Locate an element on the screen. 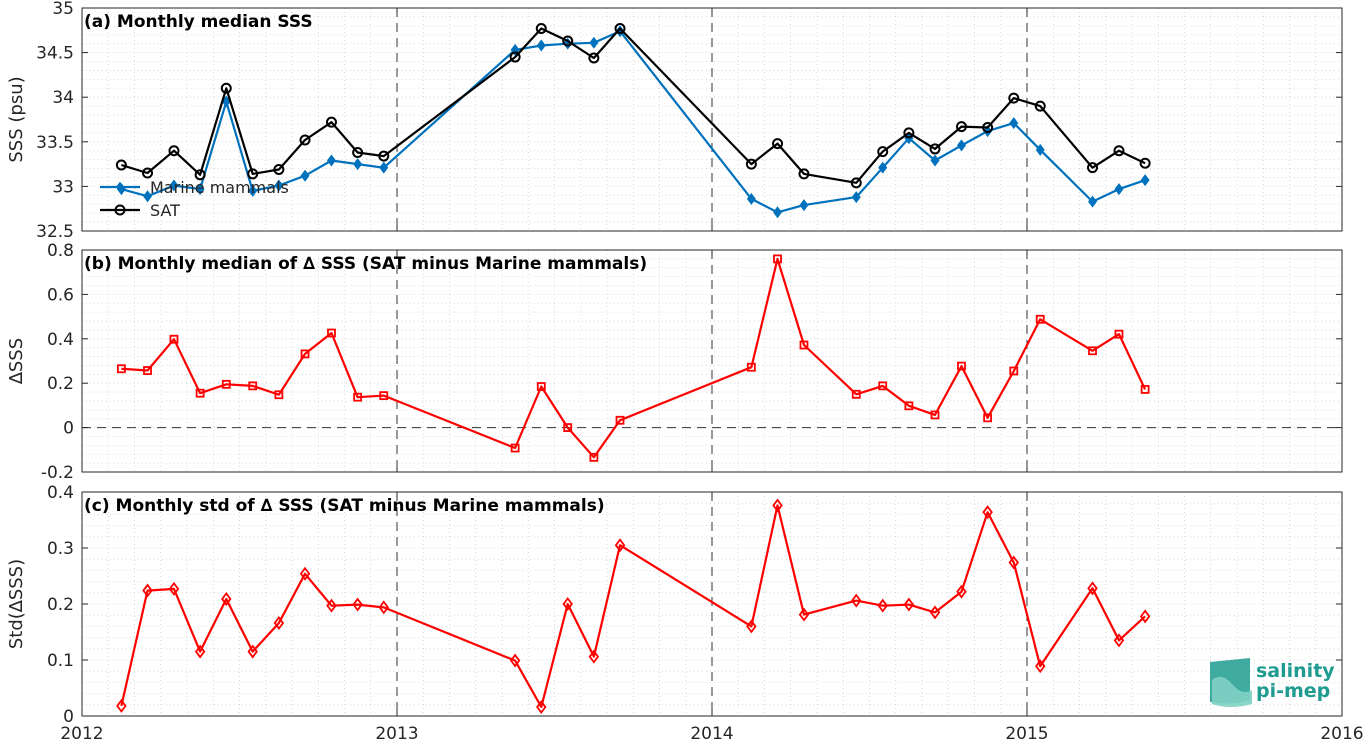 The height and width of the screenshot is (745, 1368). x-tick-label: 2016 is located at coordinates (1341, 734).